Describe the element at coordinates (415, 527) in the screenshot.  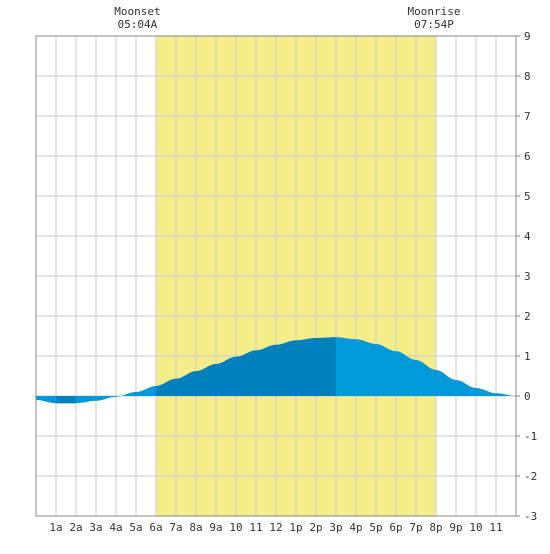
I see `x-tick-label: 7p` at that location.